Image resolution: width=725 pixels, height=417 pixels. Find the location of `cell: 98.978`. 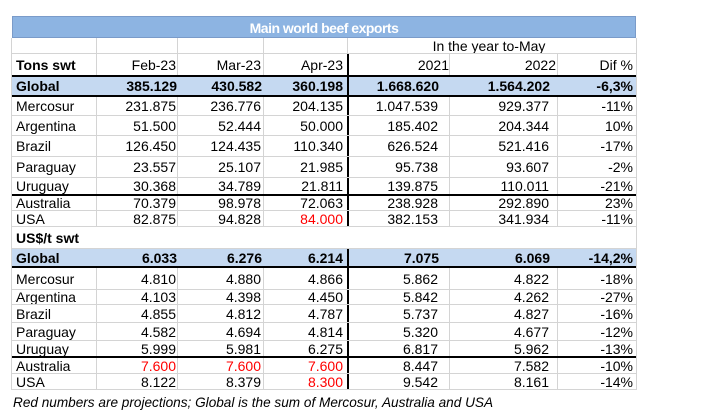

cell: 98.978 is located at coordinates (221, 203).